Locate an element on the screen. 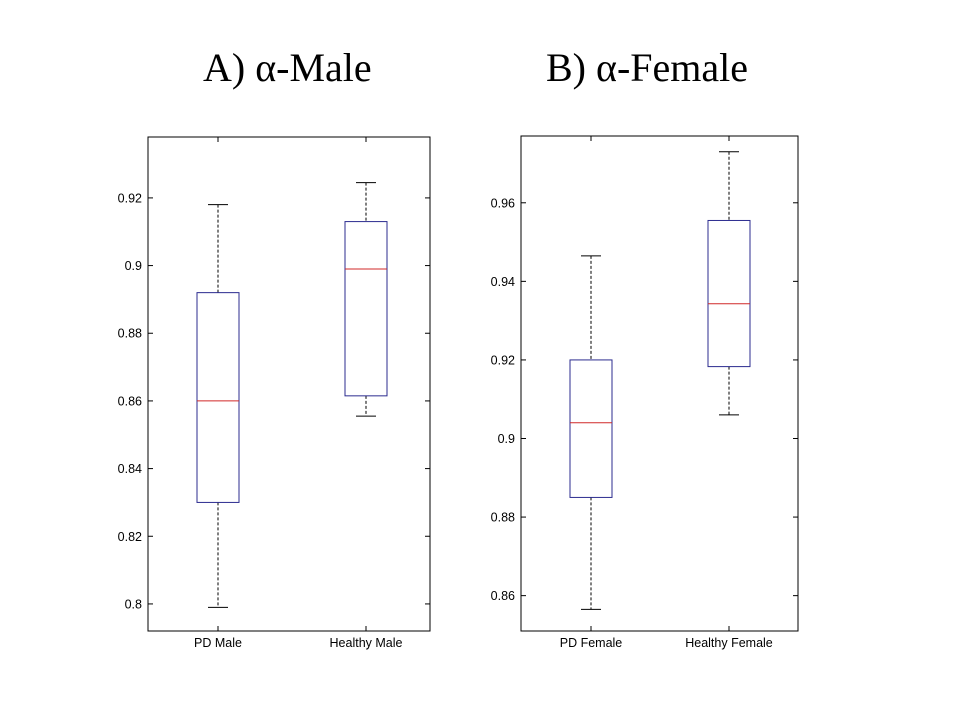 The image size is (960, 720). male-ytick-label: 0.9 is located at coordinates (133, 266).